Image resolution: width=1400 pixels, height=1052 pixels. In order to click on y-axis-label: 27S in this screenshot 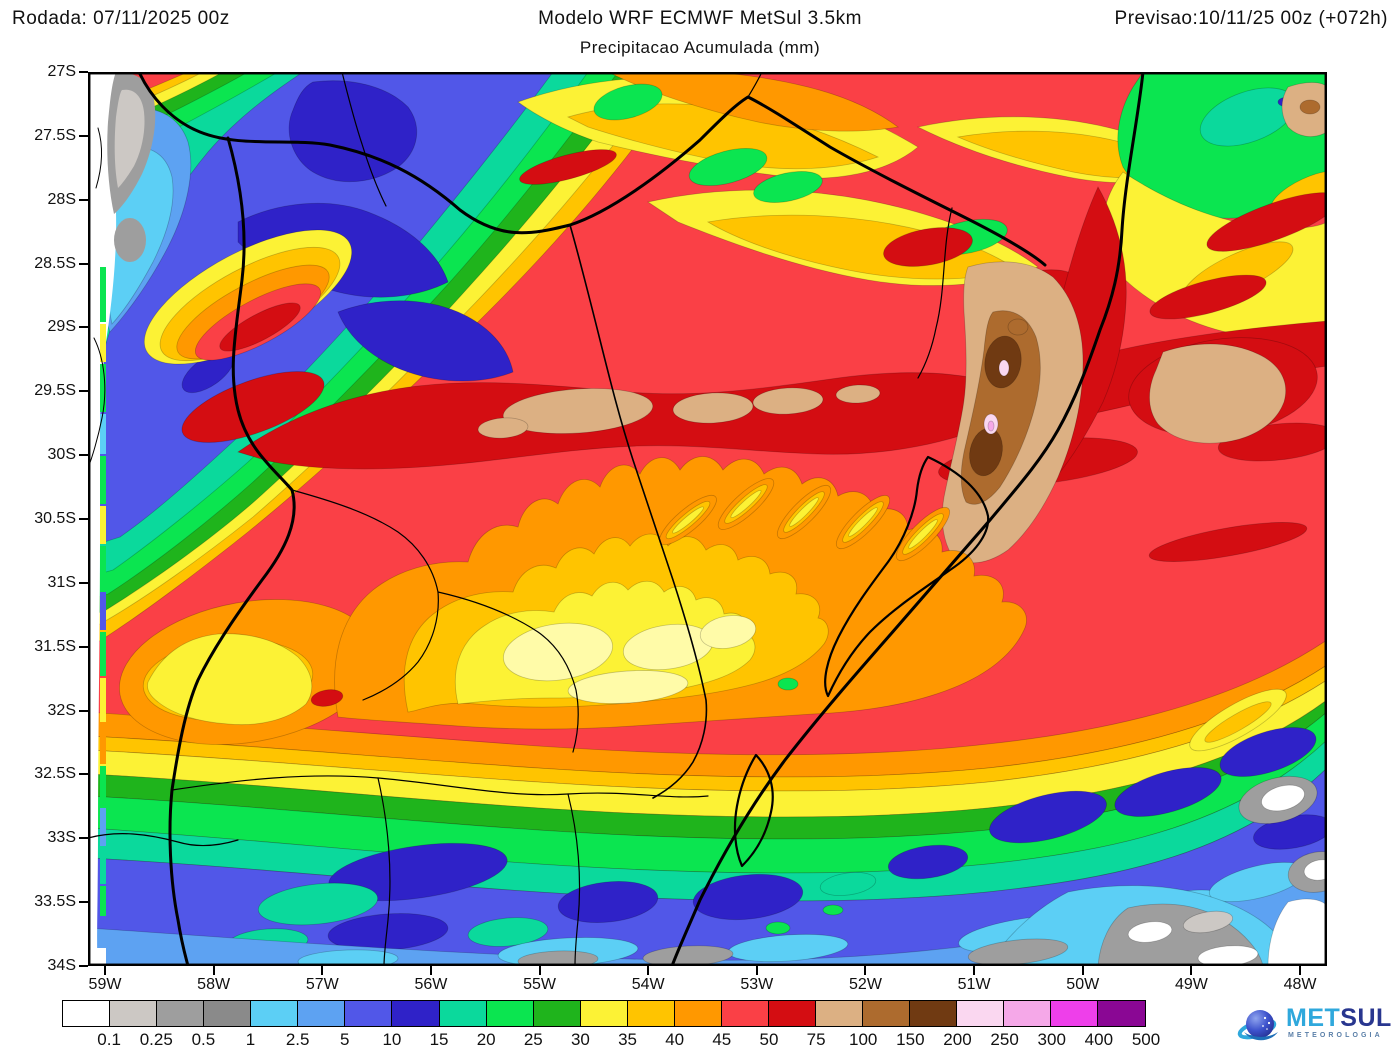, I will do `click(61, 71)`.